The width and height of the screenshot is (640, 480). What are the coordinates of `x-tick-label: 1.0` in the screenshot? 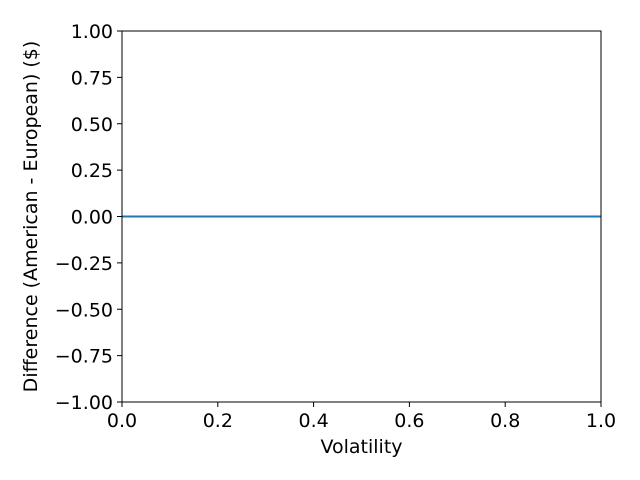 It's located at (601, 421).